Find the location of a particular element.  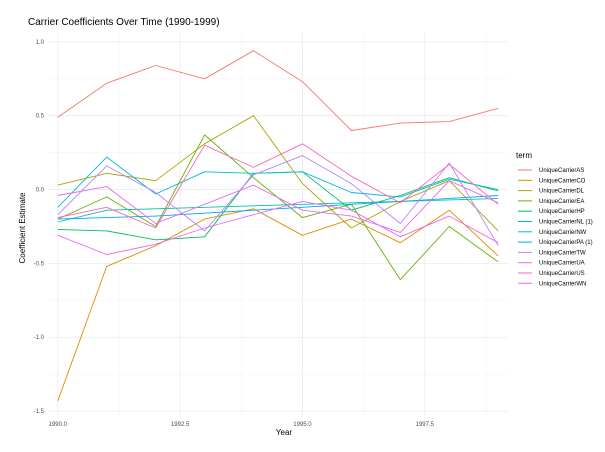

y-tick-label: -1.0 is located at coordinates (39, 338).